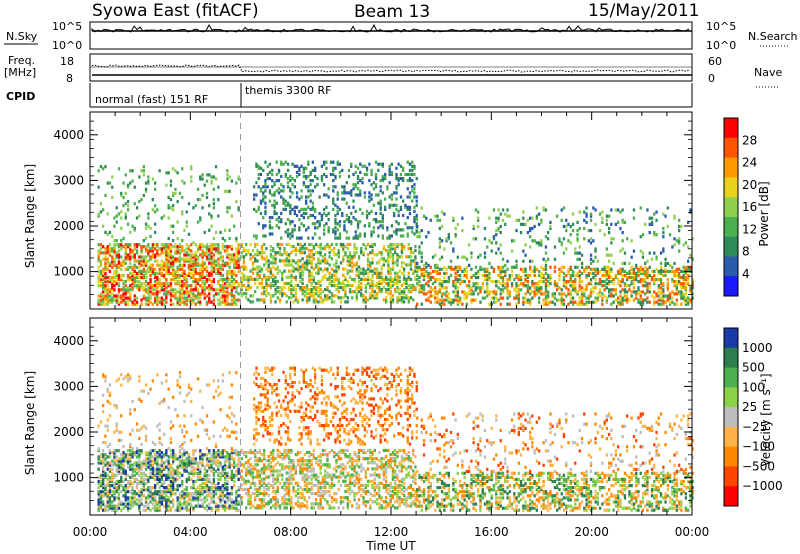  I want to click on freq-tick-top: 18, so click(67, 61).